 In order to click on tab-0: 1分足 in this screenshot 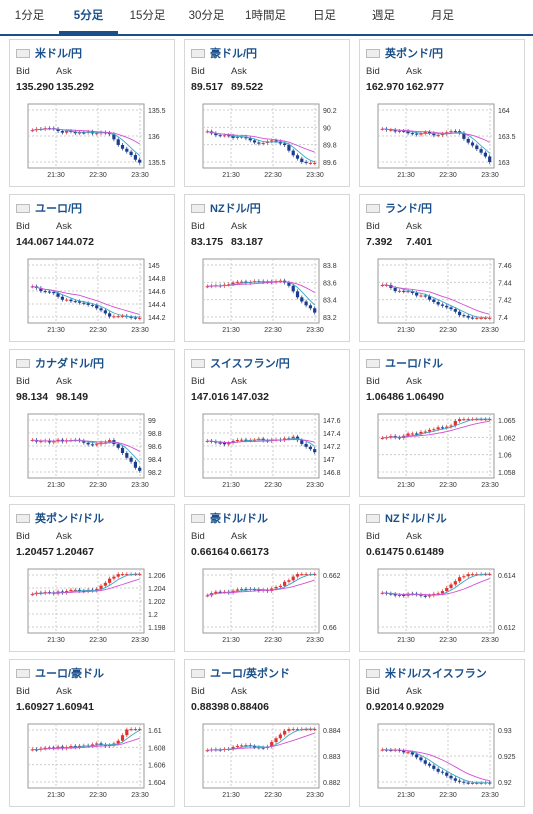, I will do `click(29, 16)`.